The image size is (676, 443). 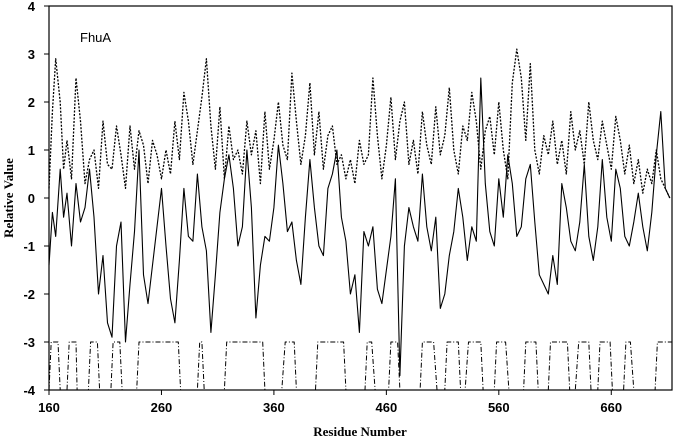 I want to click on x-tick-label: 560, so click(x=499, y=407).